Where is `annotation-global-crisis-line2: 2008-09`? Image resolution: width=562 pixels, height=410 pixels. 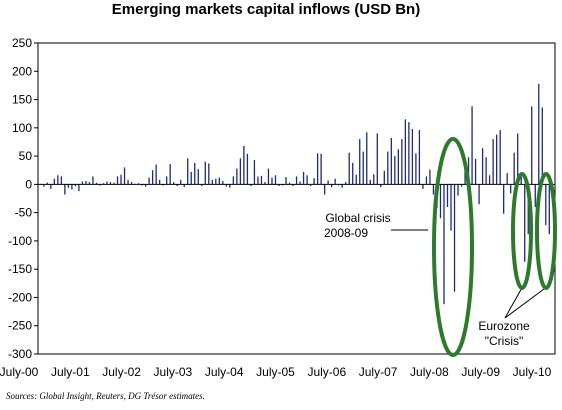
annotation-global-crisis-line2: 2008-09 is located at coordinates (346, 233).